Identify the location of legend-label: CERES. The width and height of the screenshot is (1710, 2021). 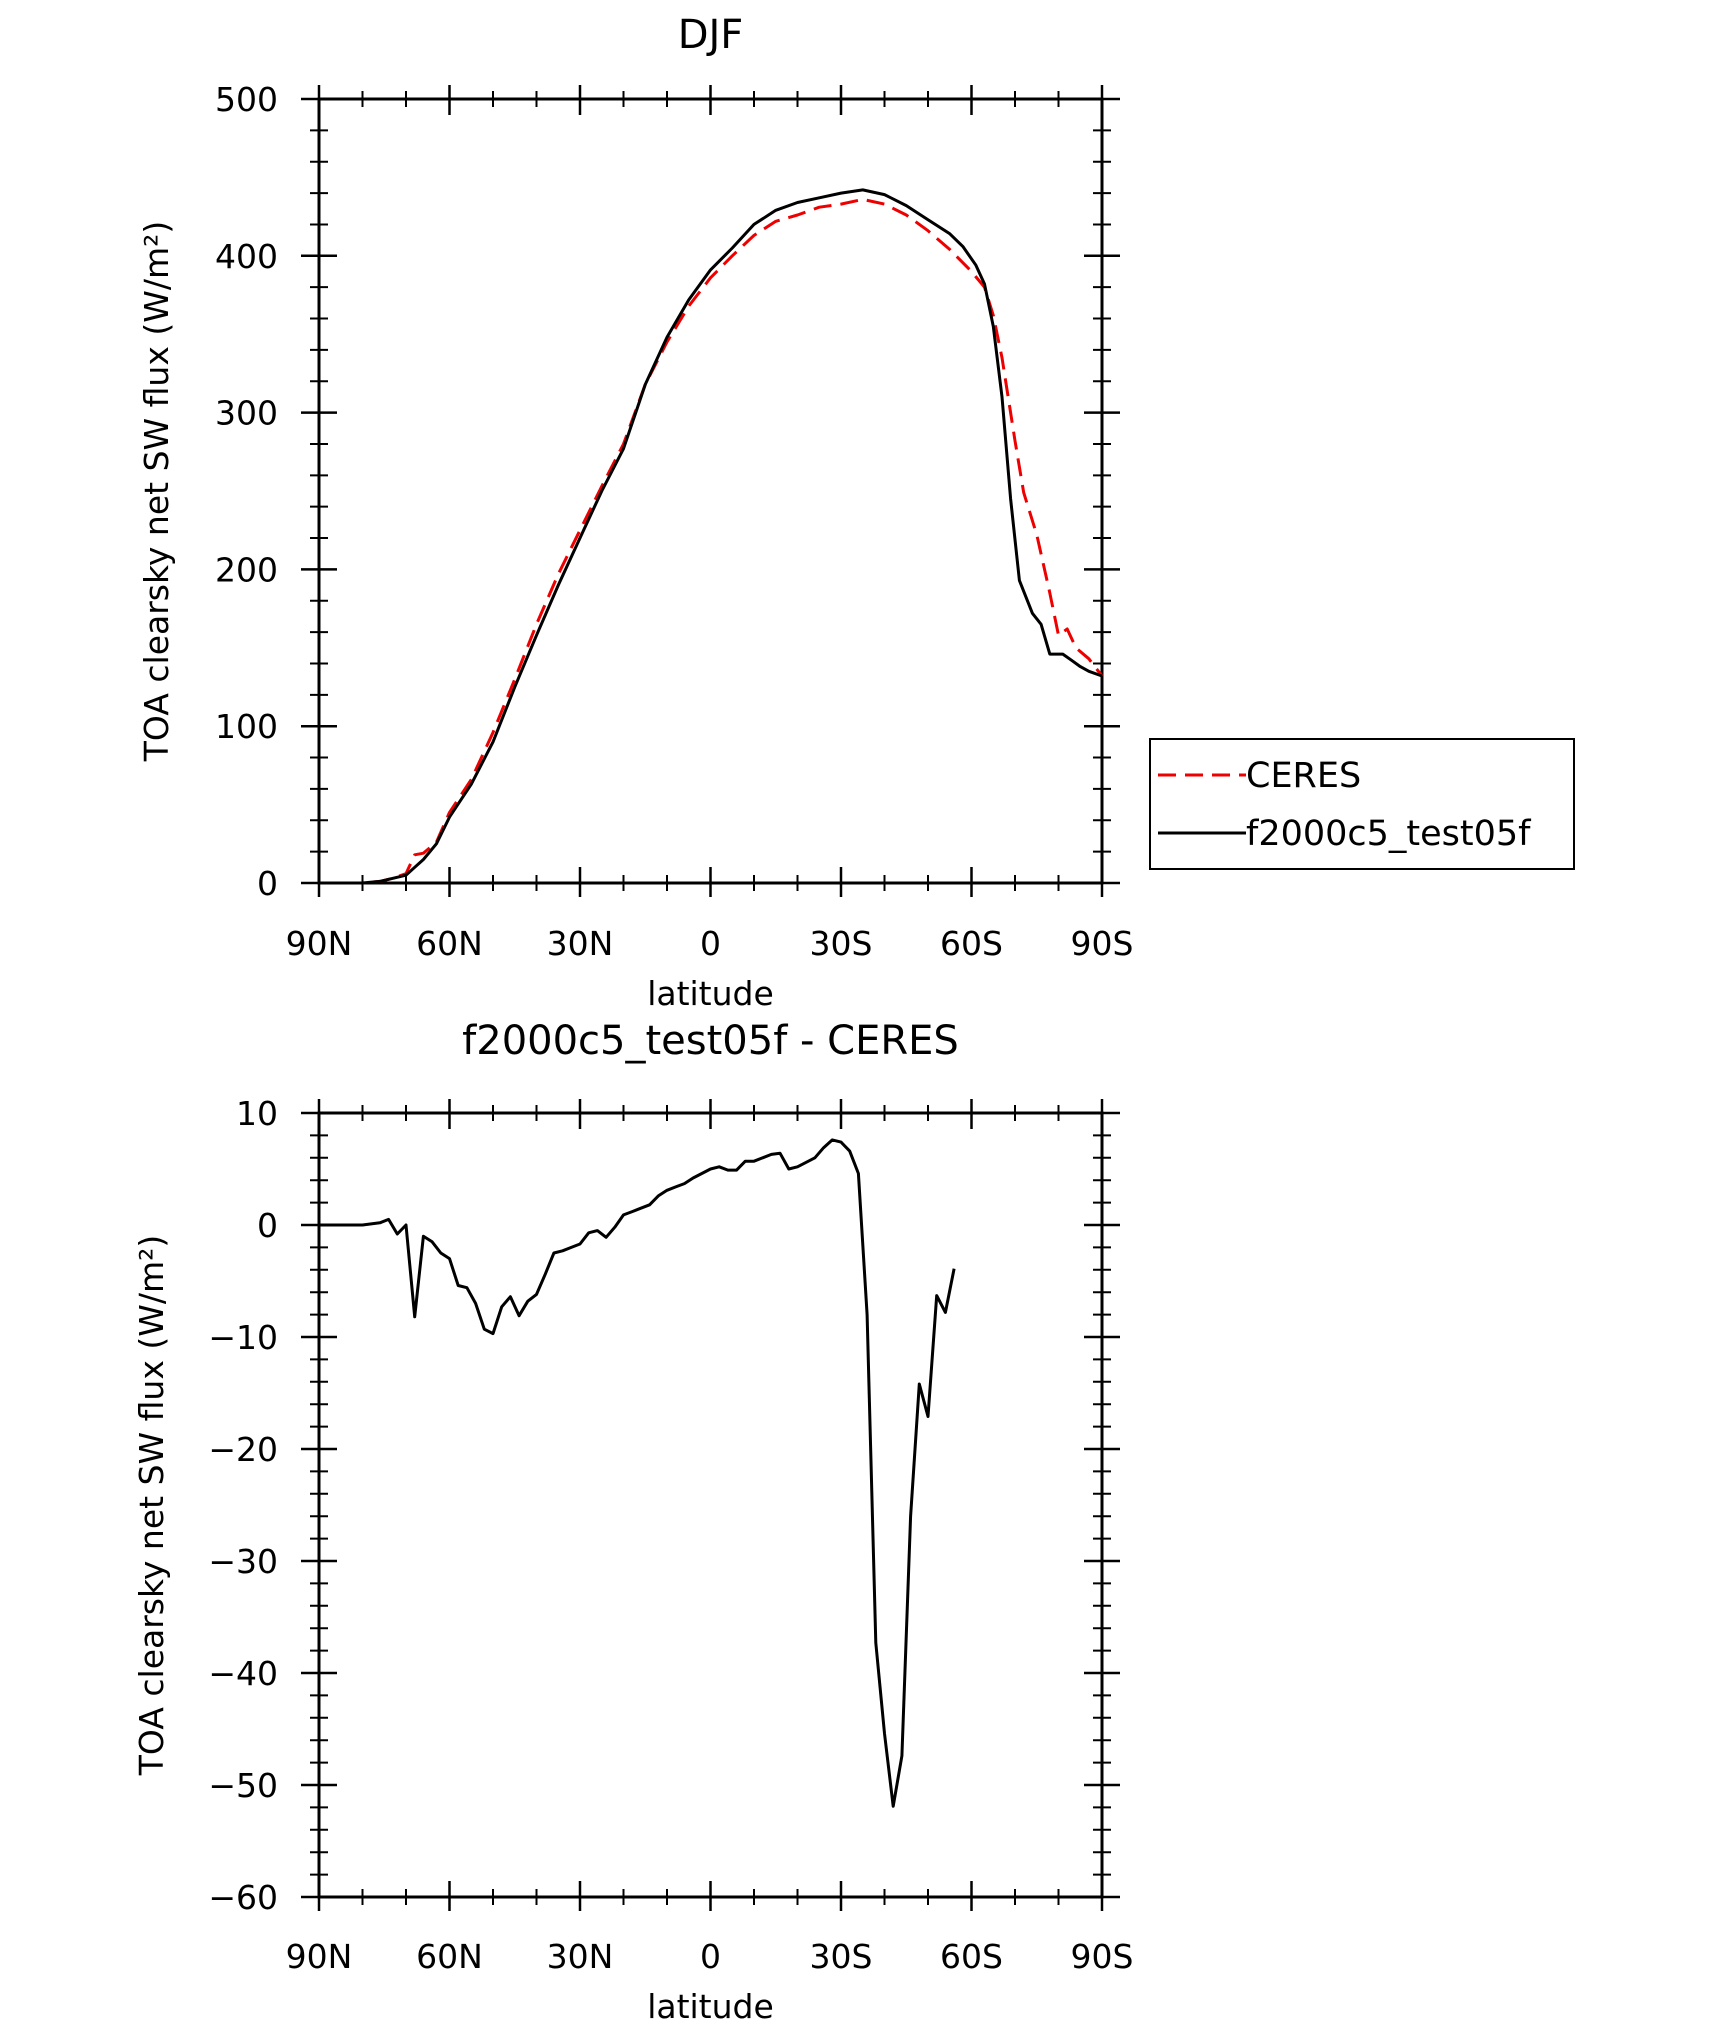
(1303, 776).